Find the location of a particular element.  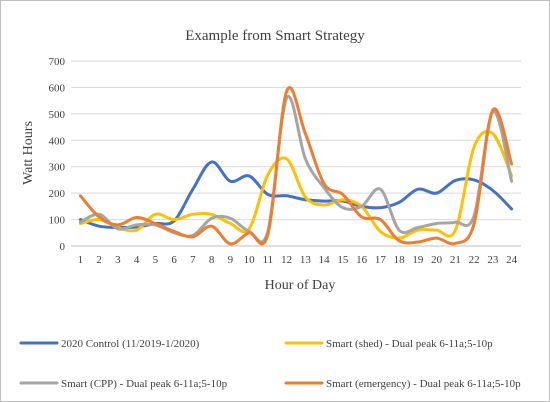

x-tick-label: 1 is located at coordinates (81, 260).